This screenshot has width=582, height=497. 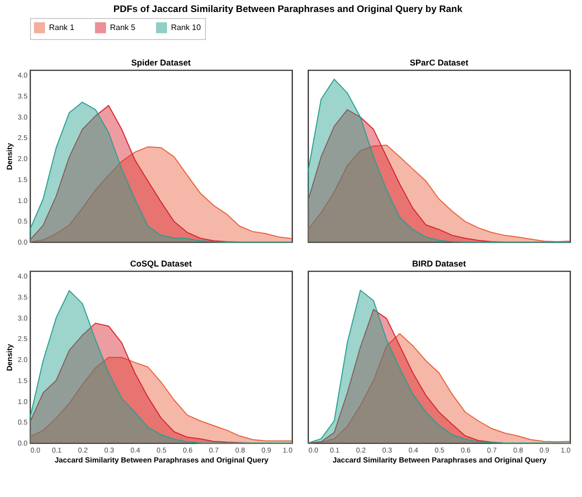 I want to click on chart-title: SParC Dataset, so click(x=439, y=63).